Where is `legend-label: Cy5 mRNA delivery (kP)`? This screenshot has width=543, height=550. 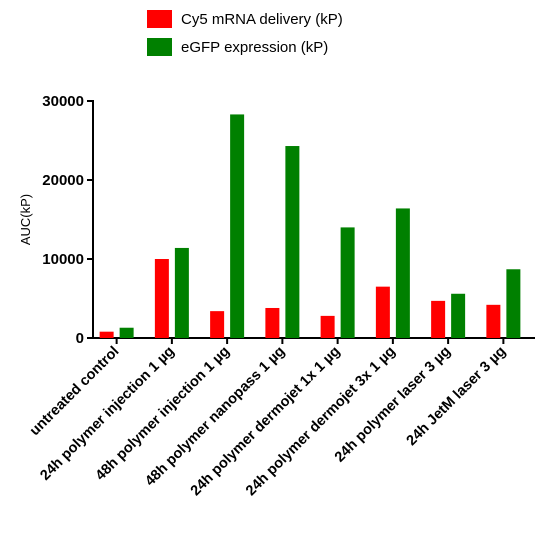
legend-label: Cy5 mRNA delivery (kP) is located at coordinates (262, 19).